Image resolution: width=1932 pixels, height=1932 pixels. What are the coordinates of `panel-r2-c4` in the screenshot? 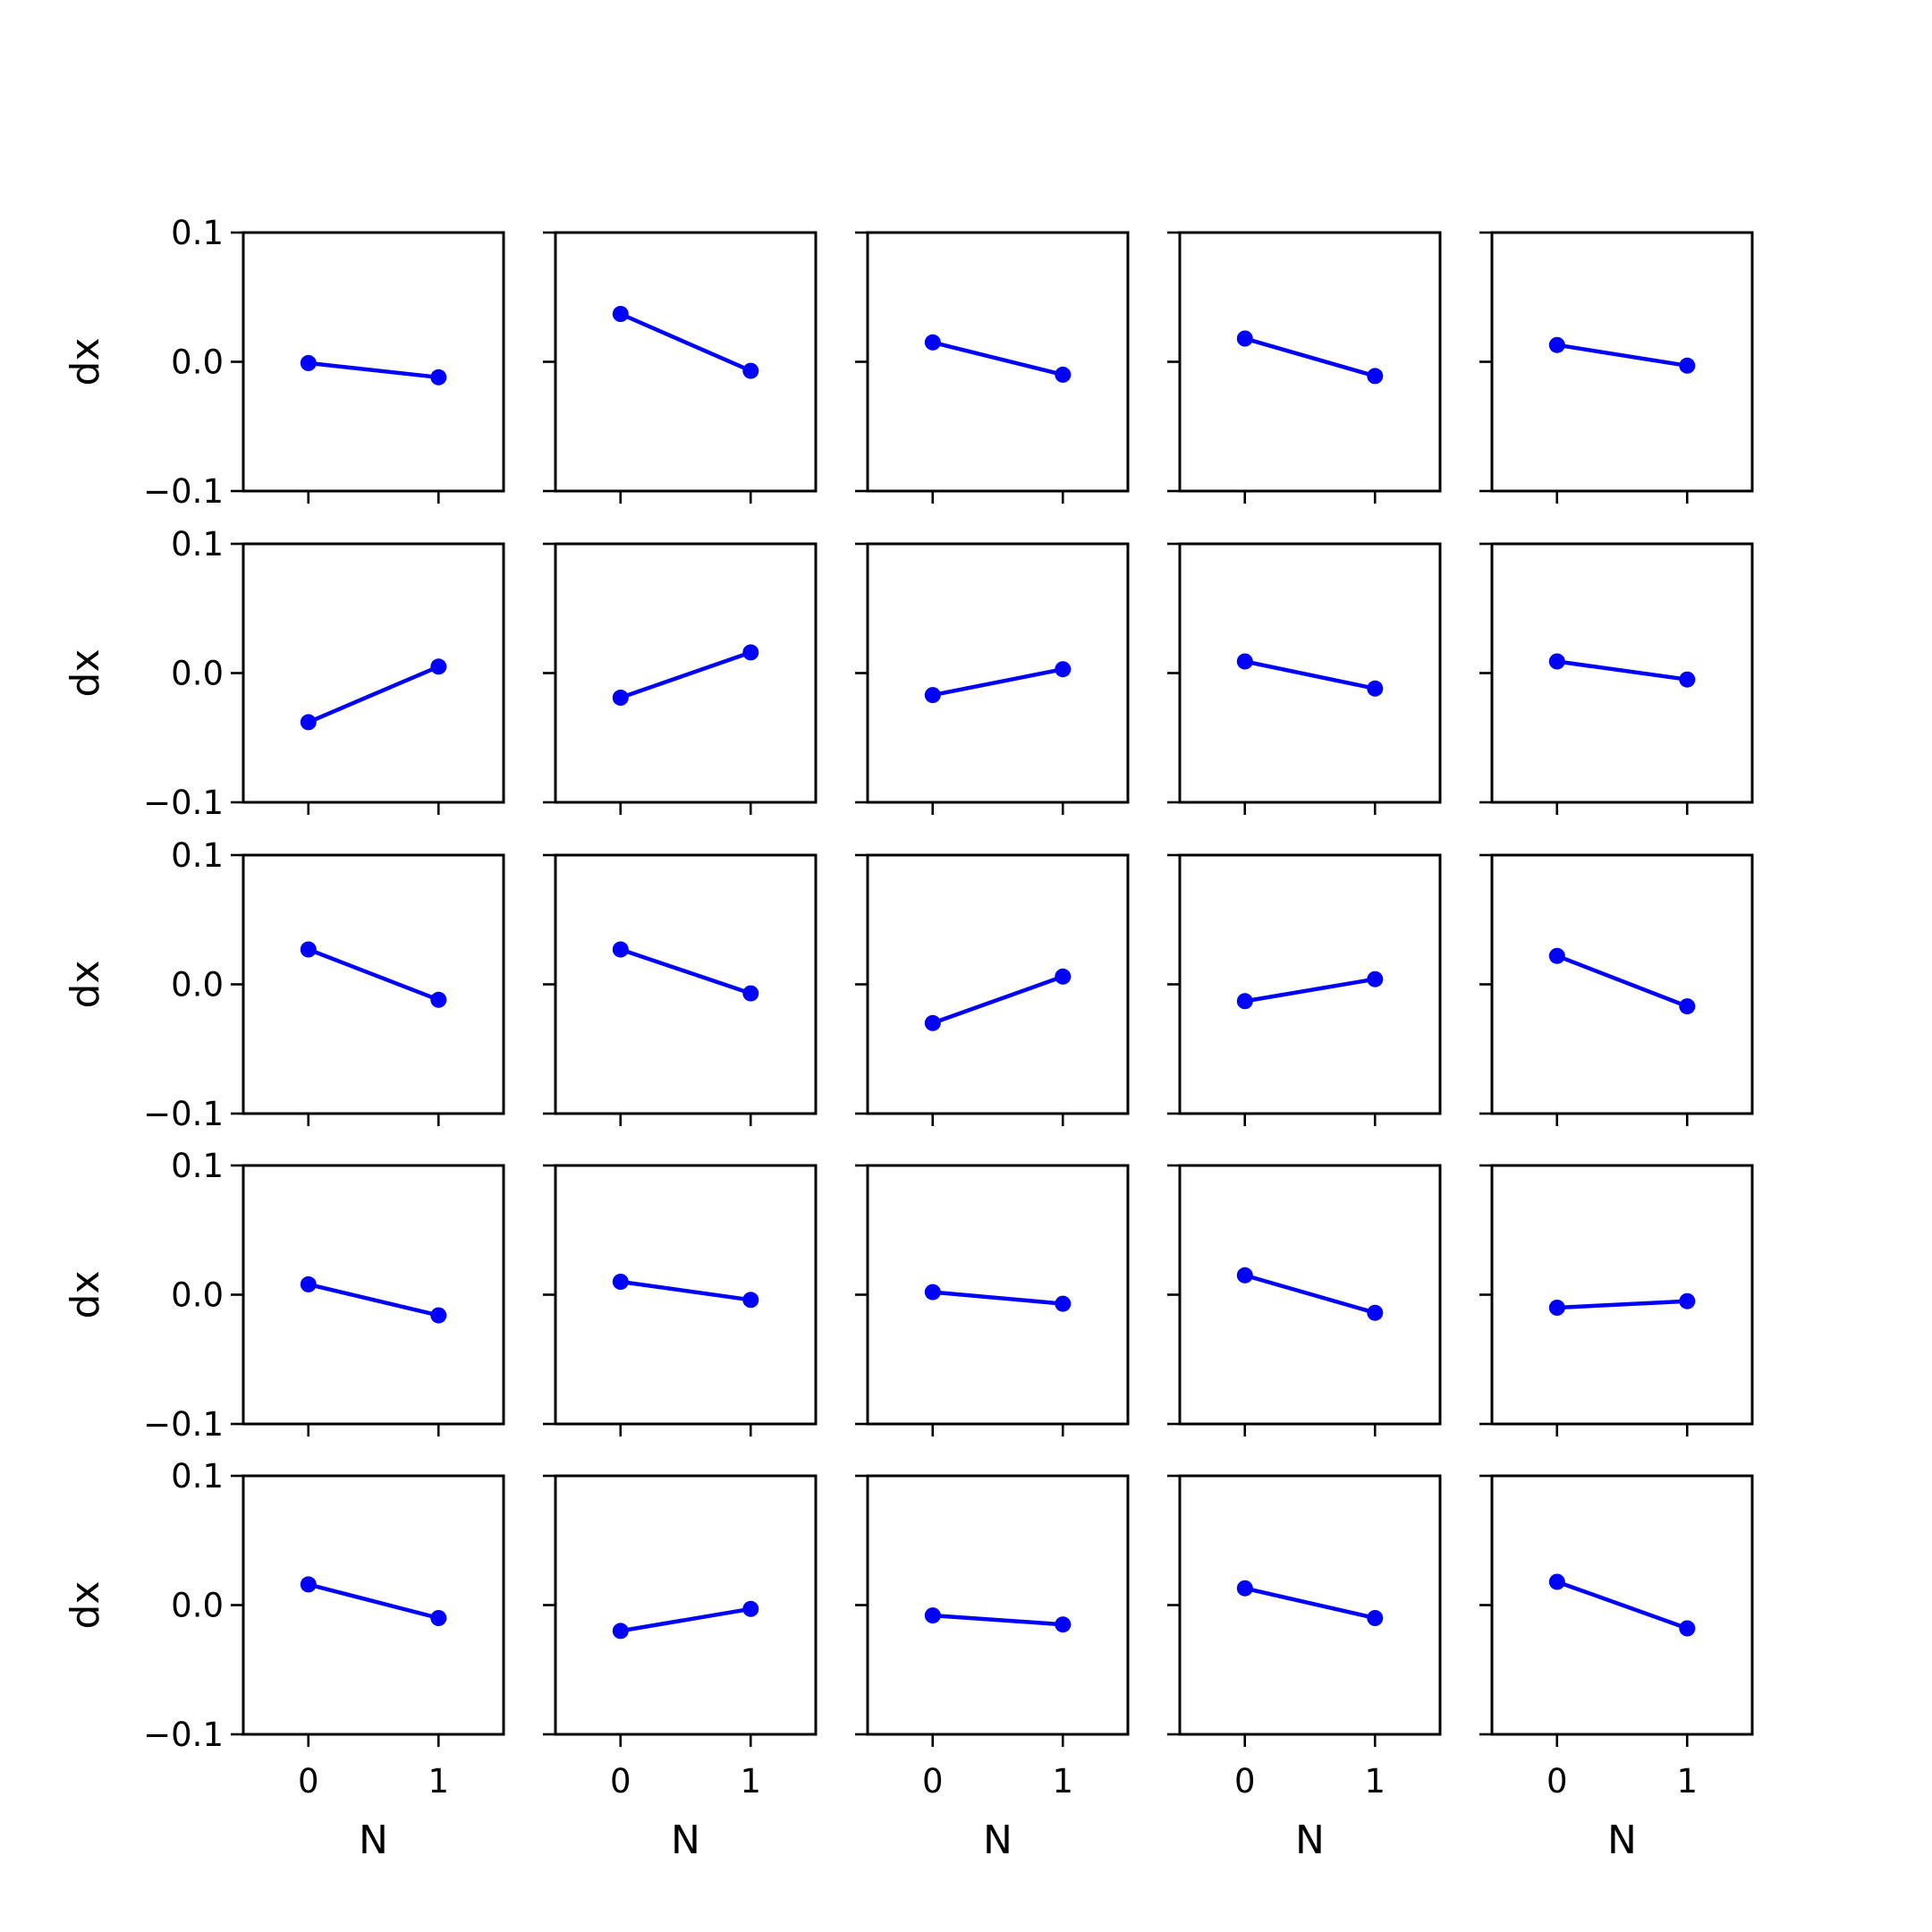 It's located at (1616, 989).